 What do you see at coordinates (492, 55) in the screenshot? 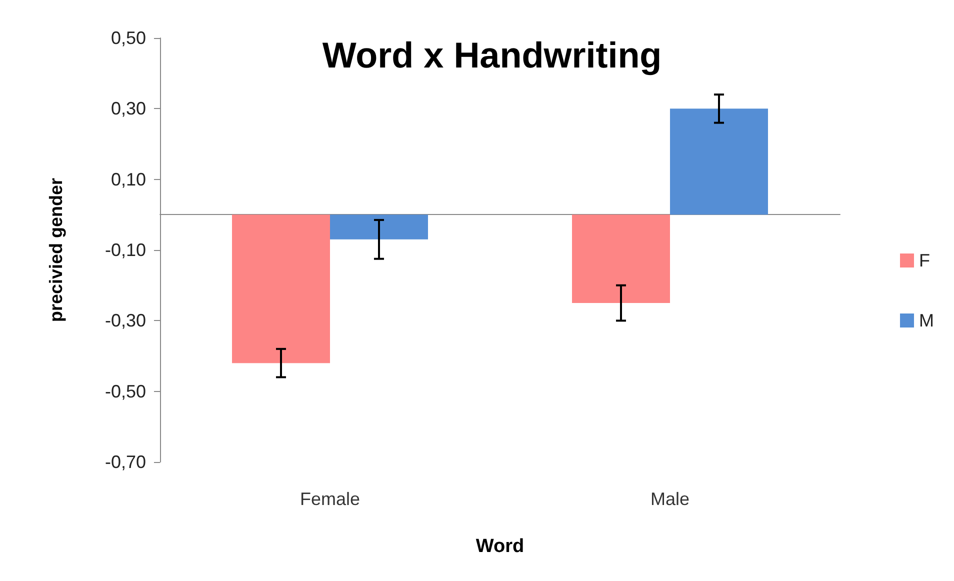
I see `chart-title: Word x Handwriting` at bounding box center [492, 55].